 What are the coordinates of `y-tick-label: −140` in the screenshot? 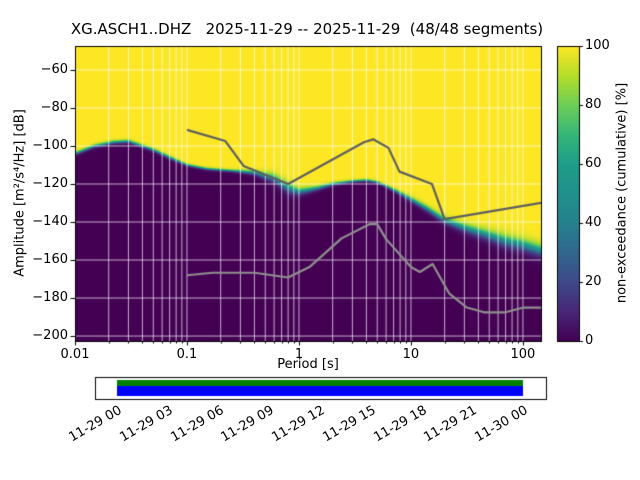 It's located at (50, 221).